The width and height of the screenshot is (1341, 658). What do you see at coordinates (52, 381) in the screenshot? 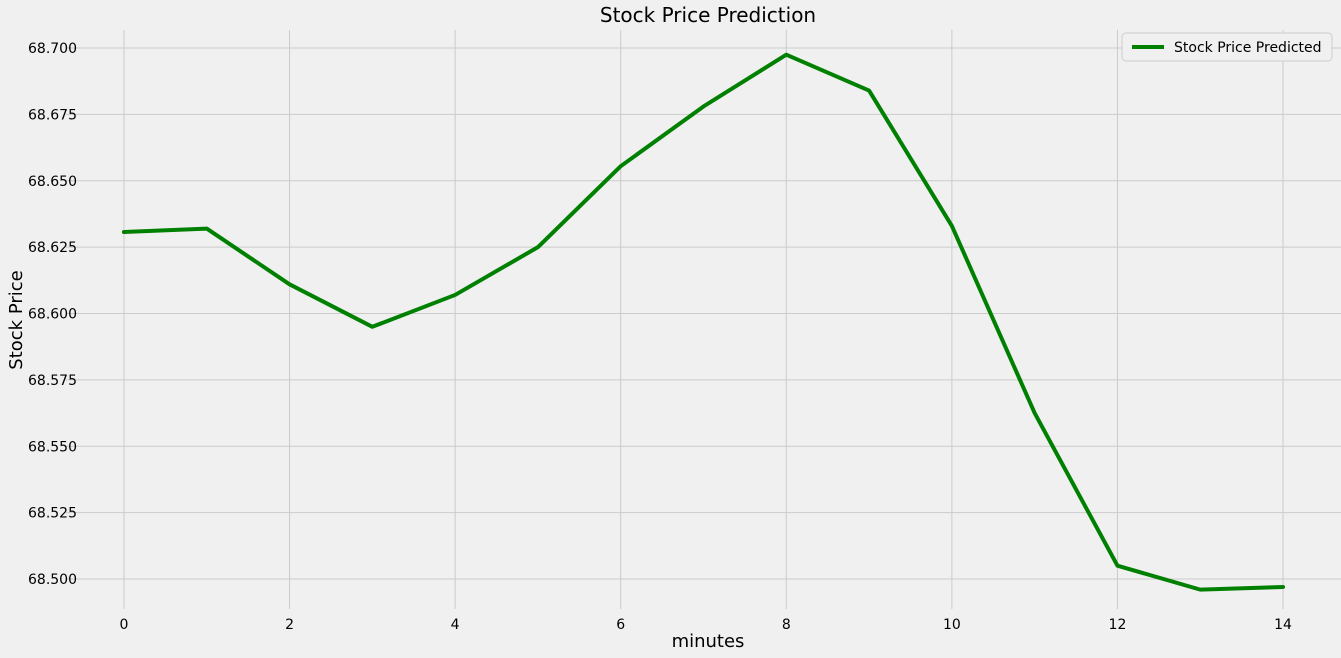
I see `y-tick-label: 68.575` at bounding box center [52, 381].